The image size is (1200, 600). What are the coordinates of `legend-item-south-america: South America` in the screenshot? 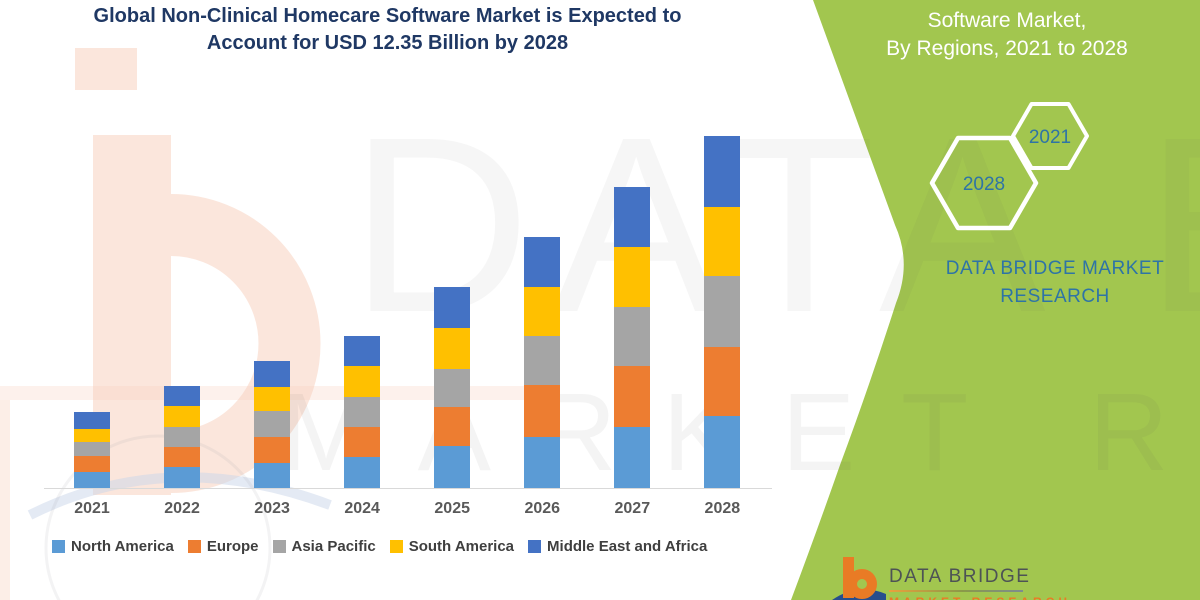 It's located at (452, 546).